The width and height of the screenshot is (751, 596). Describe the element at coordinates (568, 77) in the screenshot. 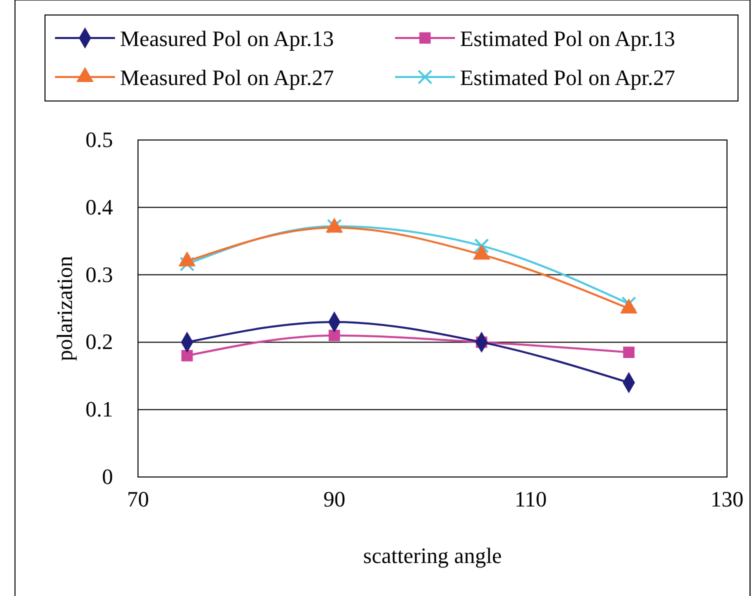

I see `legend-label: Estimated Pol on Apr.27` at that location.